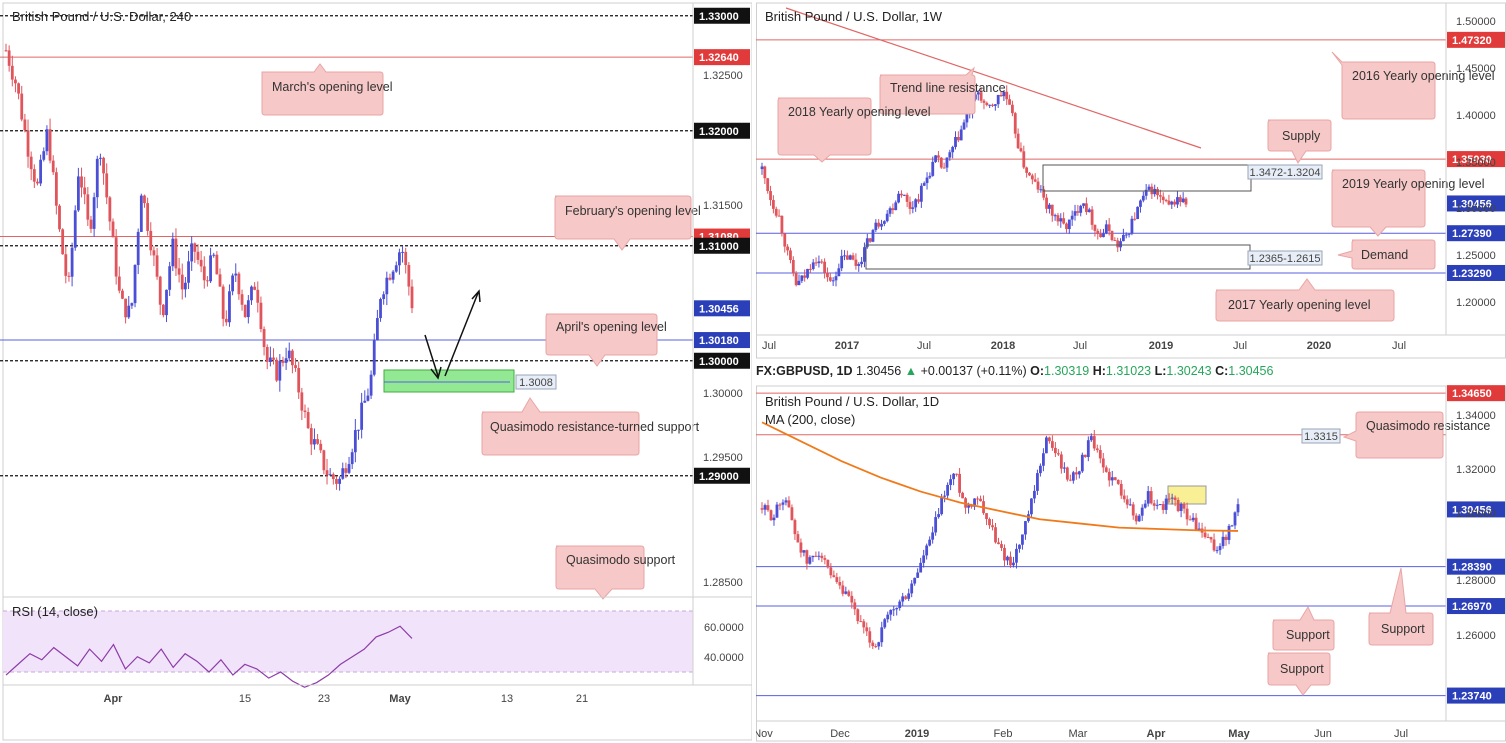 Image resolution: width=1506 pixels, height=743 pixels. What do you see at coordinates (1476, 581) in the screenshot?
I see `y-tick-3: 1.28000` at bounding box center [1476, 581].